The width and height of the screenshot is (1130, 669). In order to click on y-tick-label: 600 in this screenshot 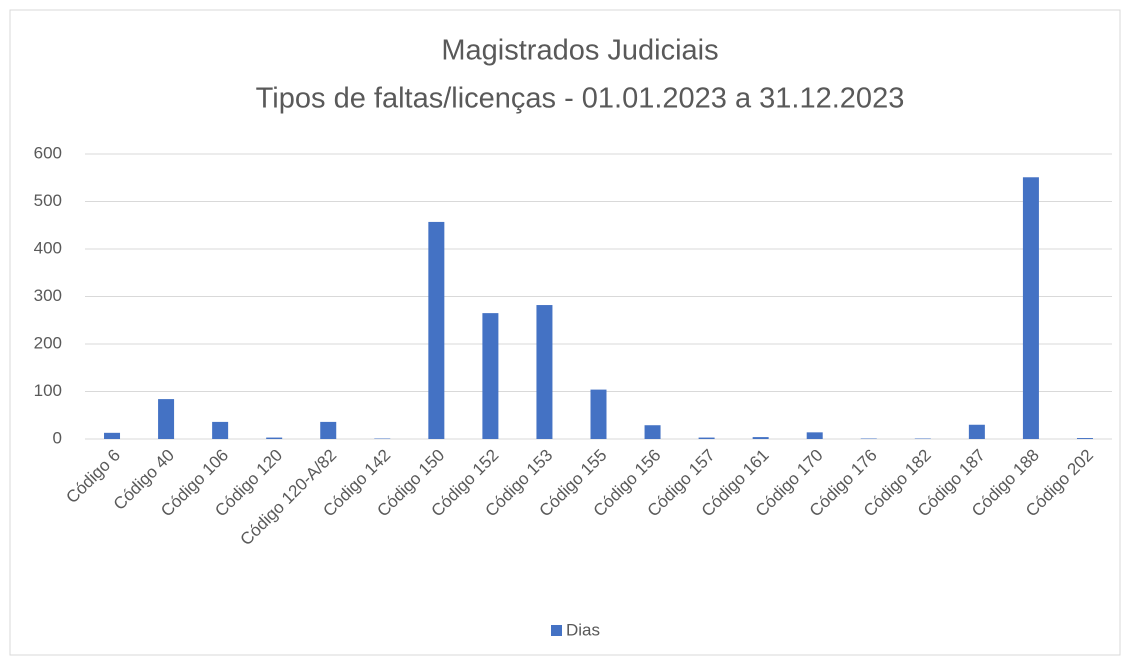, I will do `click(48, 152)`.